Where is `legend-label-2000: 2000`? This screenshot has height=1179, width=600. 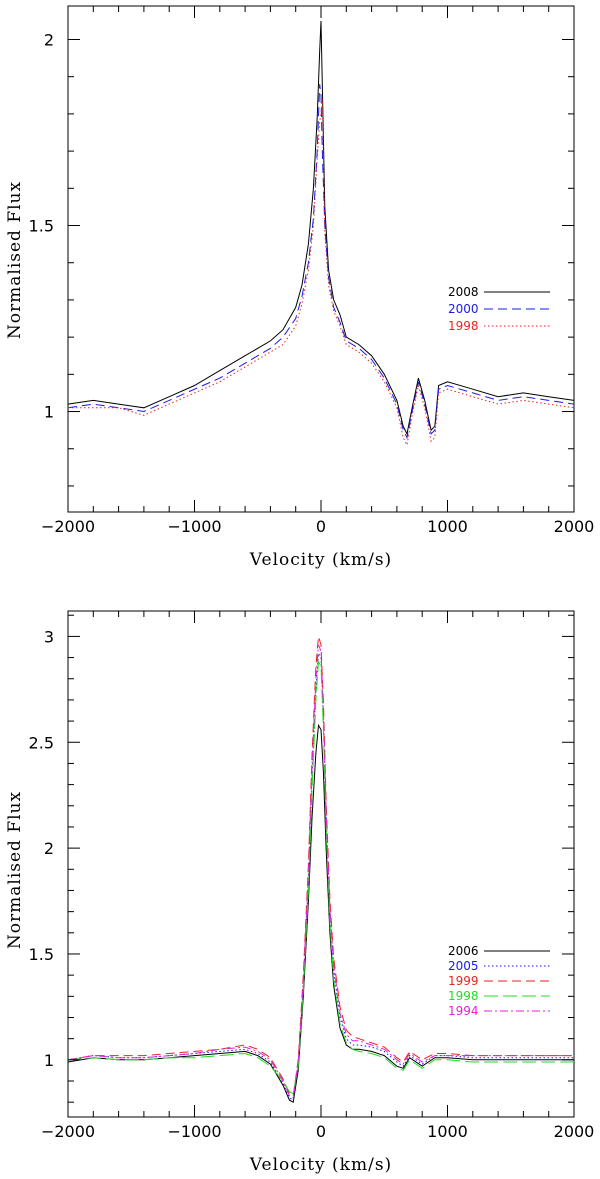
legend-label-2000: 2000 is located at coordinates (463, 309).